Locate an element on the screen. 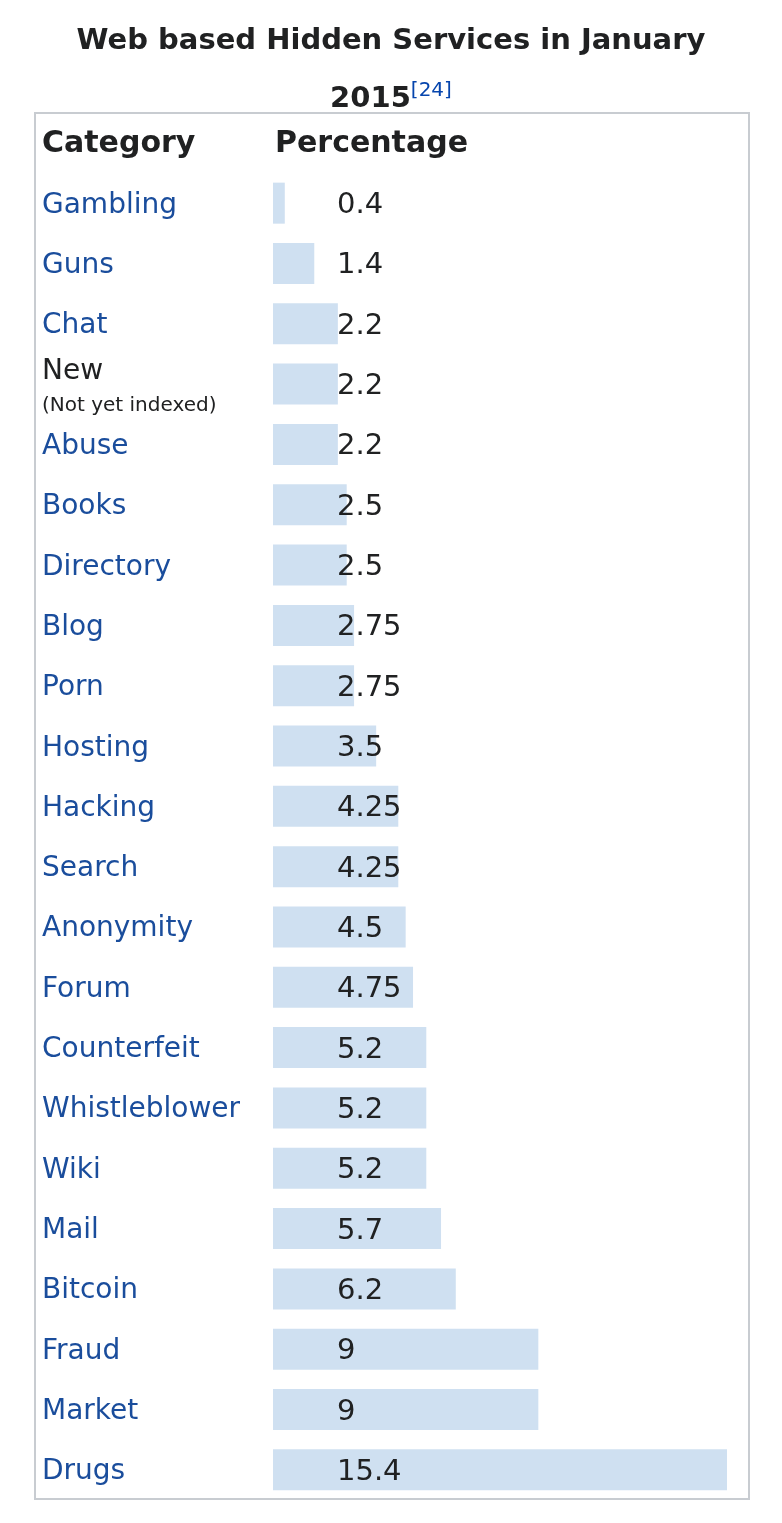 The image size is (782, 1523). chart-title: Web based Hidden Services in January 2015$^{[24]}$ is located at coordinates (391, 68).